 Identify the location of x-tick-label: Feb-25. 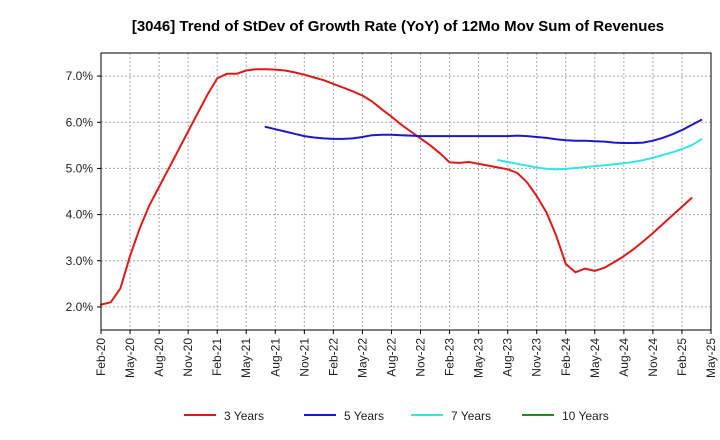
(682, 357).